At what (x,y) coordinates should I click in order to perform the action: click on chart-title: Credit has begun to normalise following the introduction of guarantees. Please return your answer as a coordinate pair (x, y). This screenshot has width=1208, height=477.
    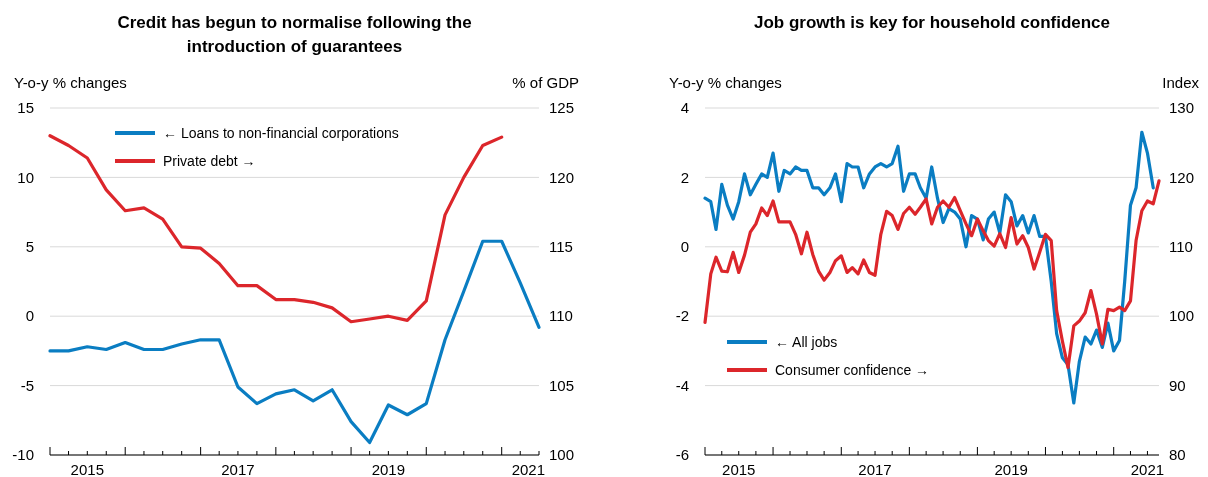
    Looking at the image, I should click on (294, 34).